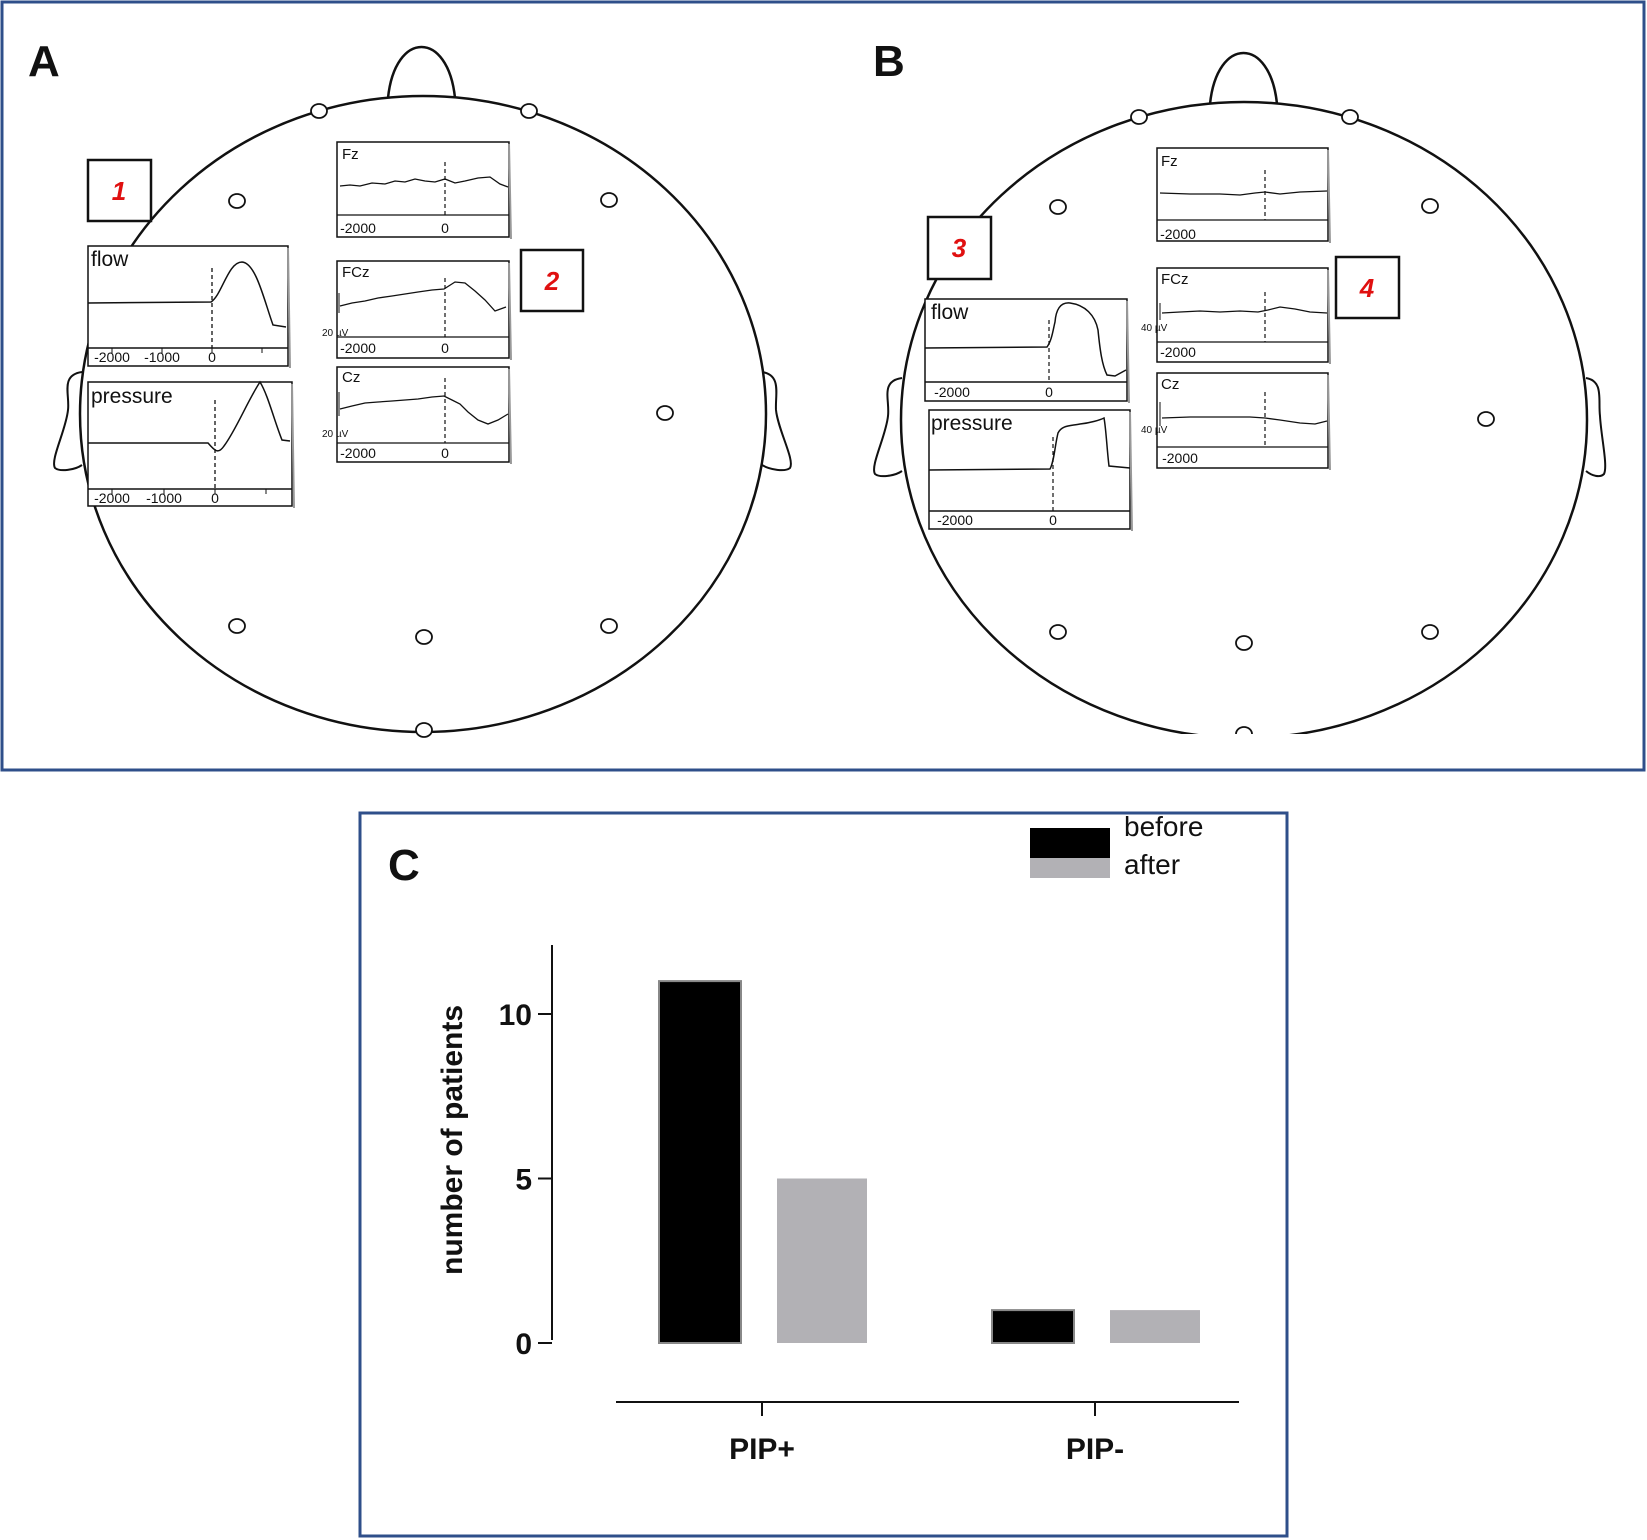 This screenshot has width=1647, height=1540. I want to click on legend-swatch-after, so click(1070, 868).